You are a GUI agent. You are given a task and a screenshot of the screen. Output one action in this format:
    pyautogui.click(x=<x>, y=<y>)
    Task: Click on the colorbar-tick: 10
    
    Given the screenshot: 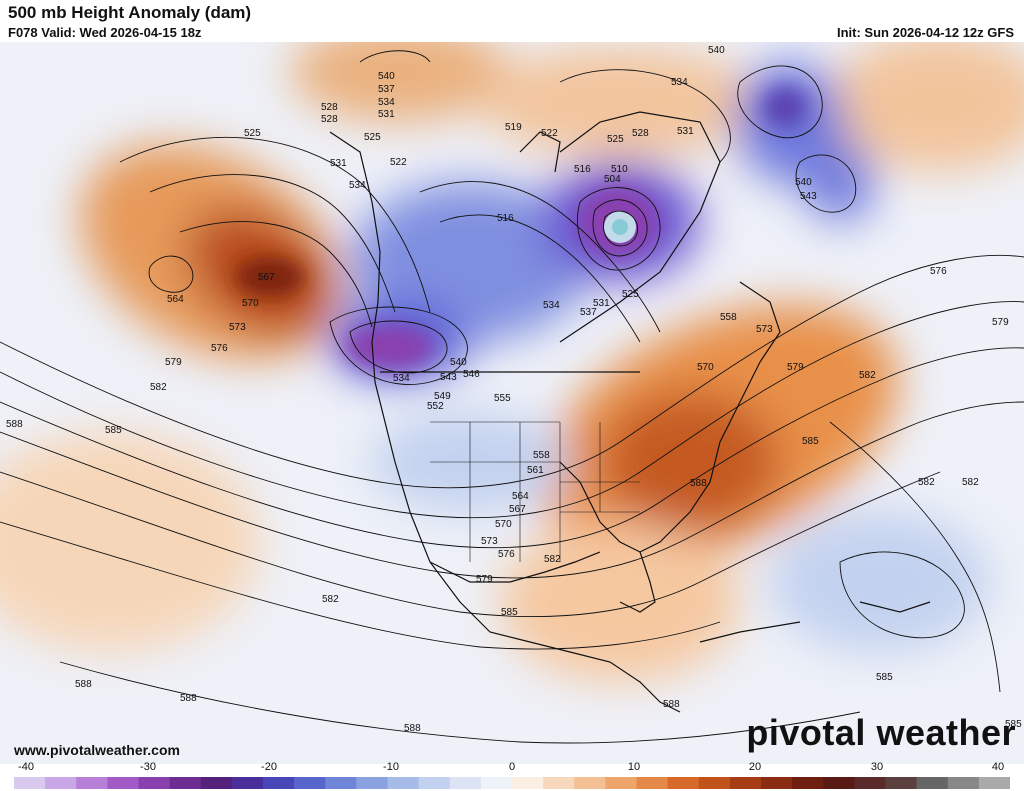 What is the action you would take?
    pyautogui.click(x=634, y=767)
    